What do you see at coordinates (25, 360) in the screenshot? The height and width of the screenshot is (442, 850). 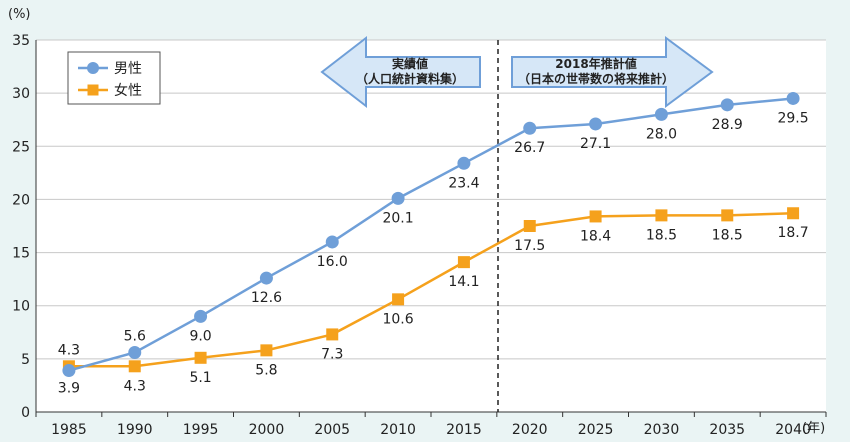 I see `y-tick-label: 5` at bounding box center [25, 360].